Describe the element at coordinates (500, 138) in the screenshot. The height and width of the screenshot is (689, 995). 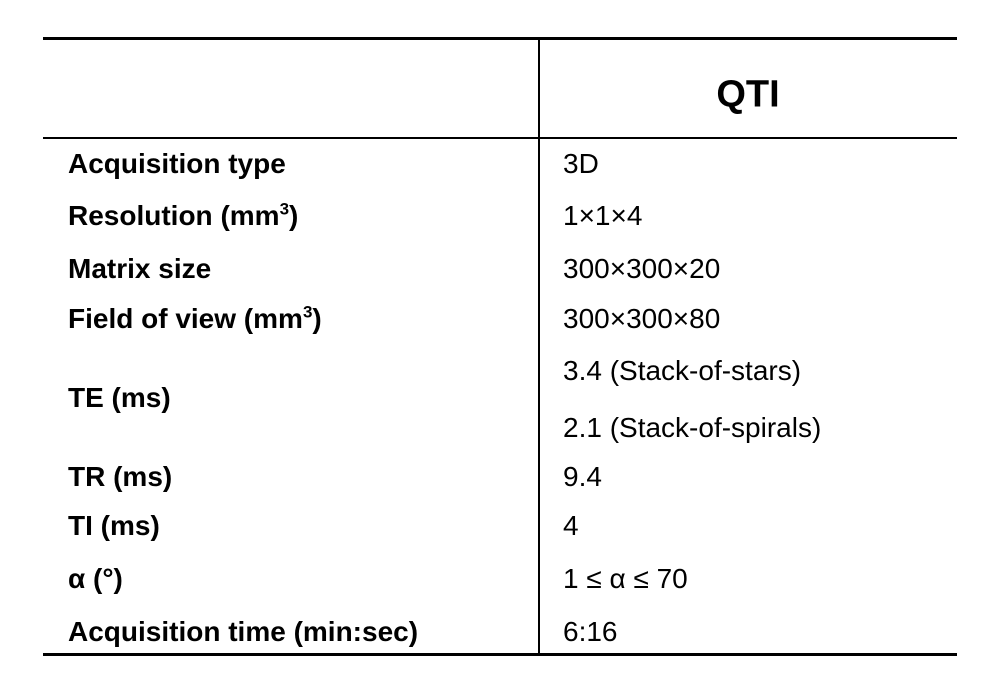
I see `header-rule` at that location.